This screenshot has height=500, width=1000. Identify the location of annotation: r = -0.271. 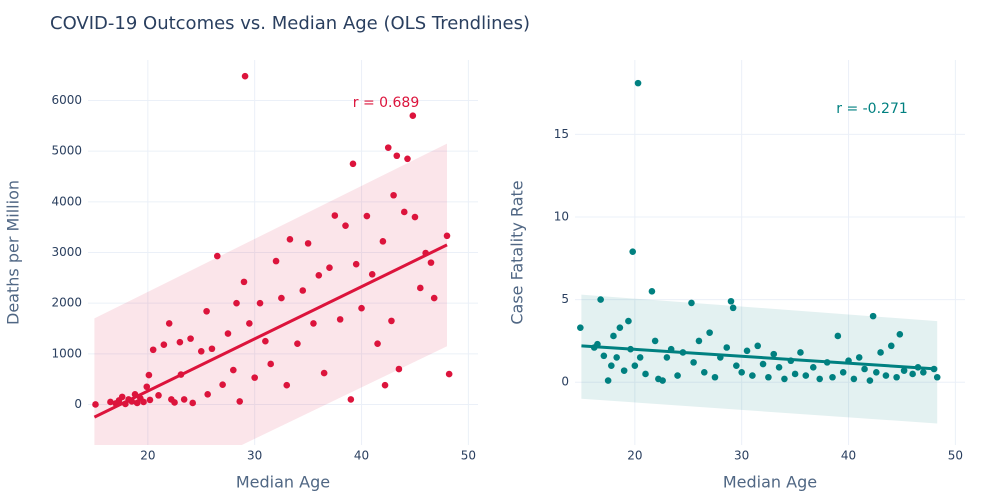
(872, 109).